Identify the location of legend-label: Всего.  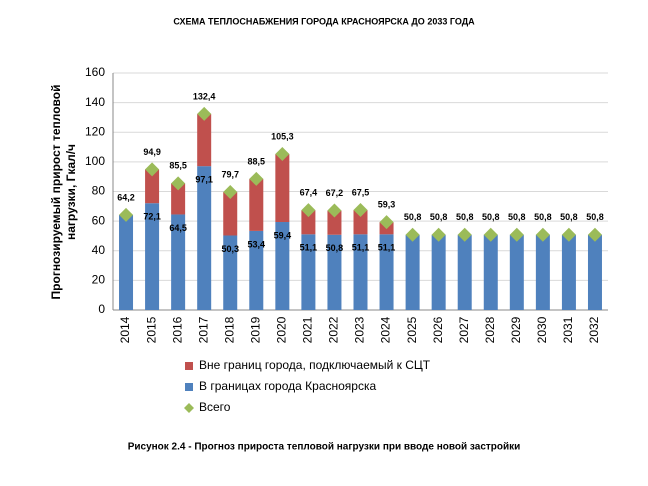
(215, 407).